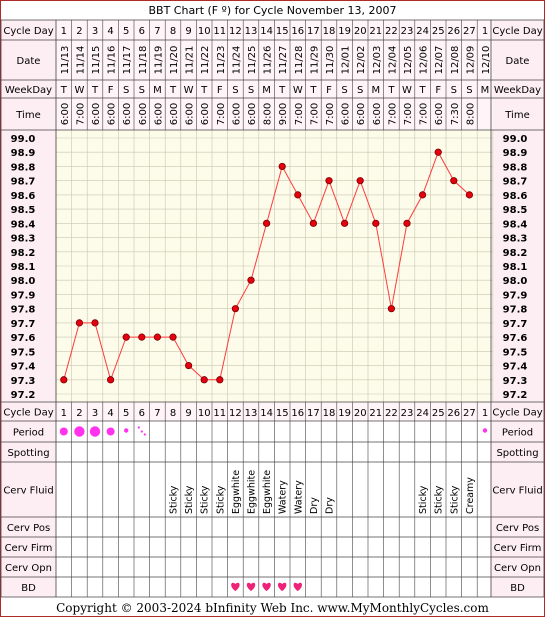 This screenshot has width=545, height=617. What do you see at coordinates (110, 413) in the screenshot?
I see `cycle-day-cell-bottom: 4` at bounding box center [110, 413].